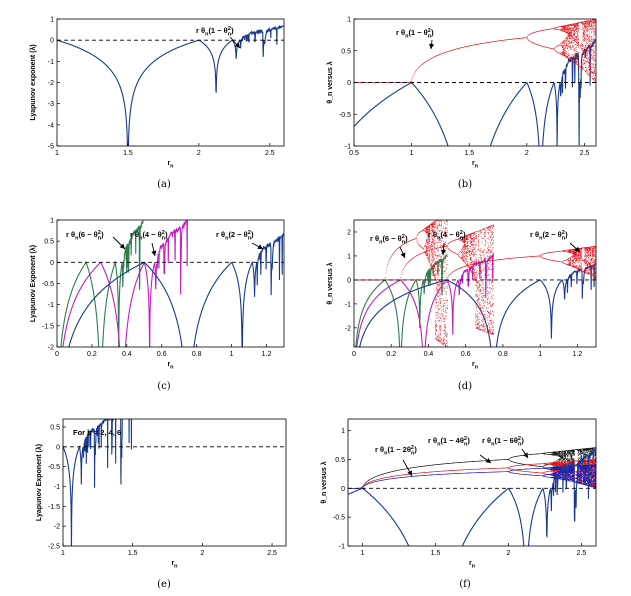 The image size is (631, 596). What do you see at coordinates (33, 283) in the screenshot?
I see `y-axis-label: Lyapunov Exponent (λ)` at bounding box center [33, 283].